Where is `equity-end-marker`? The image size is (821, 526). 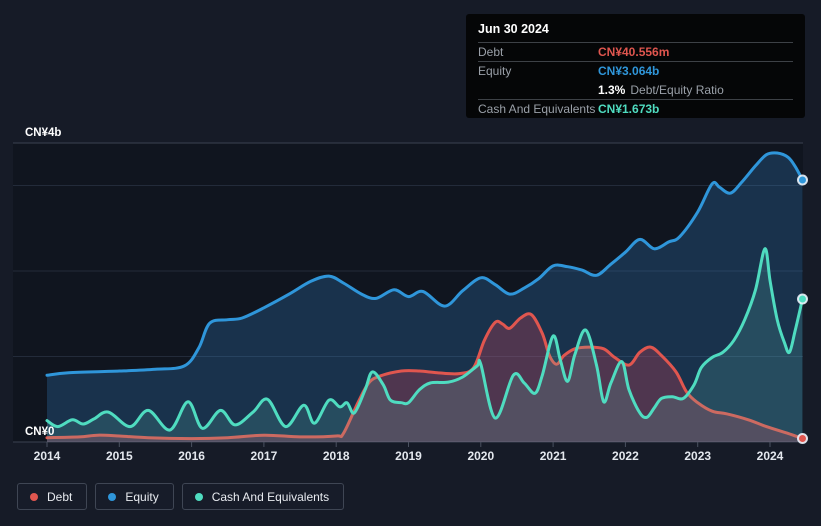 equity-end-marker is located at coordinates (802, 180).